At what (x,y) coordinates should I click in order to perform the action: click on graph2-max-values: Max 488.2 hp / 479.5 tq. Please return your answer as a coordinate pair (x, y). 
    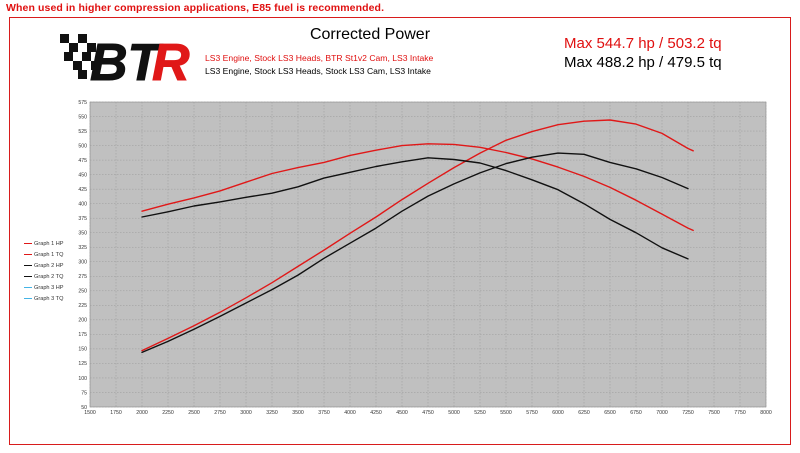
    Looking at the image, I should click on (643, 62).